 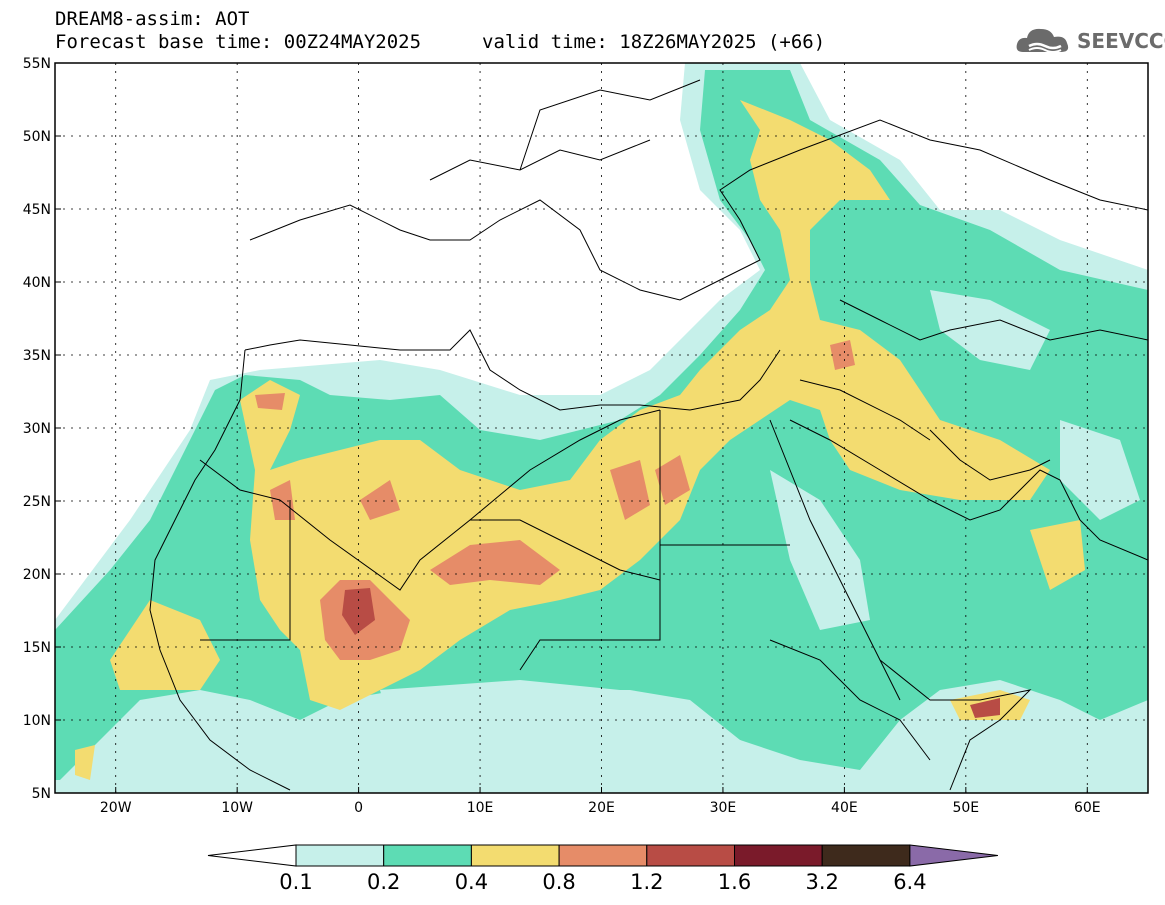 I want to click on border-east-africa, so click(x=850, y=700).